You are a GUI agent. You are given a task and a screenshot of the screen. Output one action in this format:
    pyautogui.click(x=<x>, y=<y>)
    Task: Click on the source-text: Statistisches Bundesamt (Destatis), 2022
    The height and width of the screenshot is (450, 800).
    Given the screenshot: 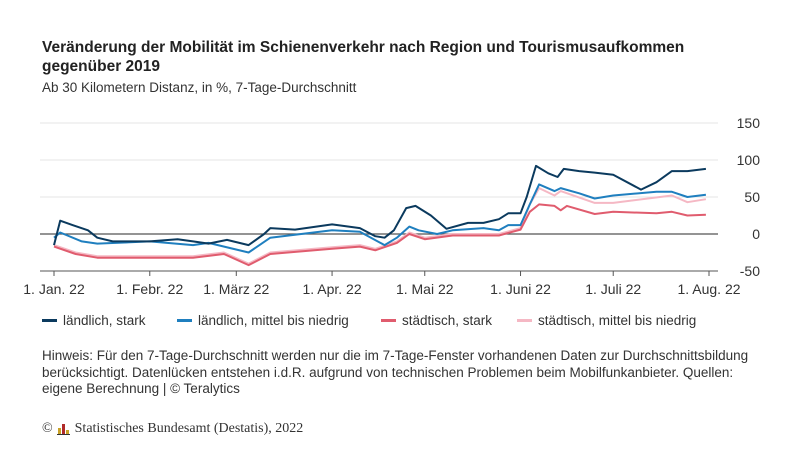 What is the action you would take?
    pyautogui.click(x=189, y=428)
    